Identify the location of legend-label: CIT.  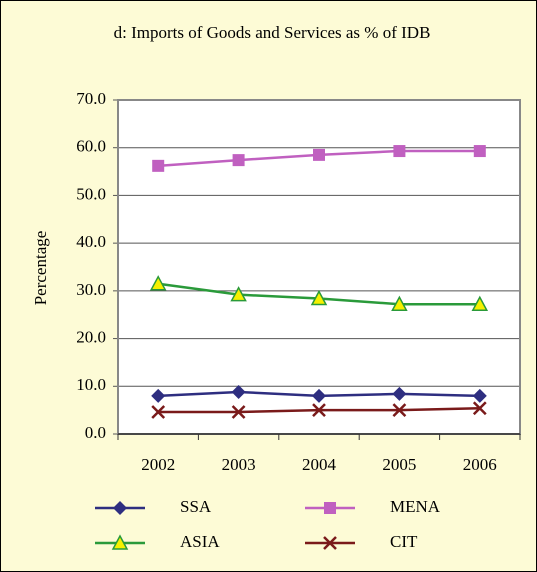
(404, 541).